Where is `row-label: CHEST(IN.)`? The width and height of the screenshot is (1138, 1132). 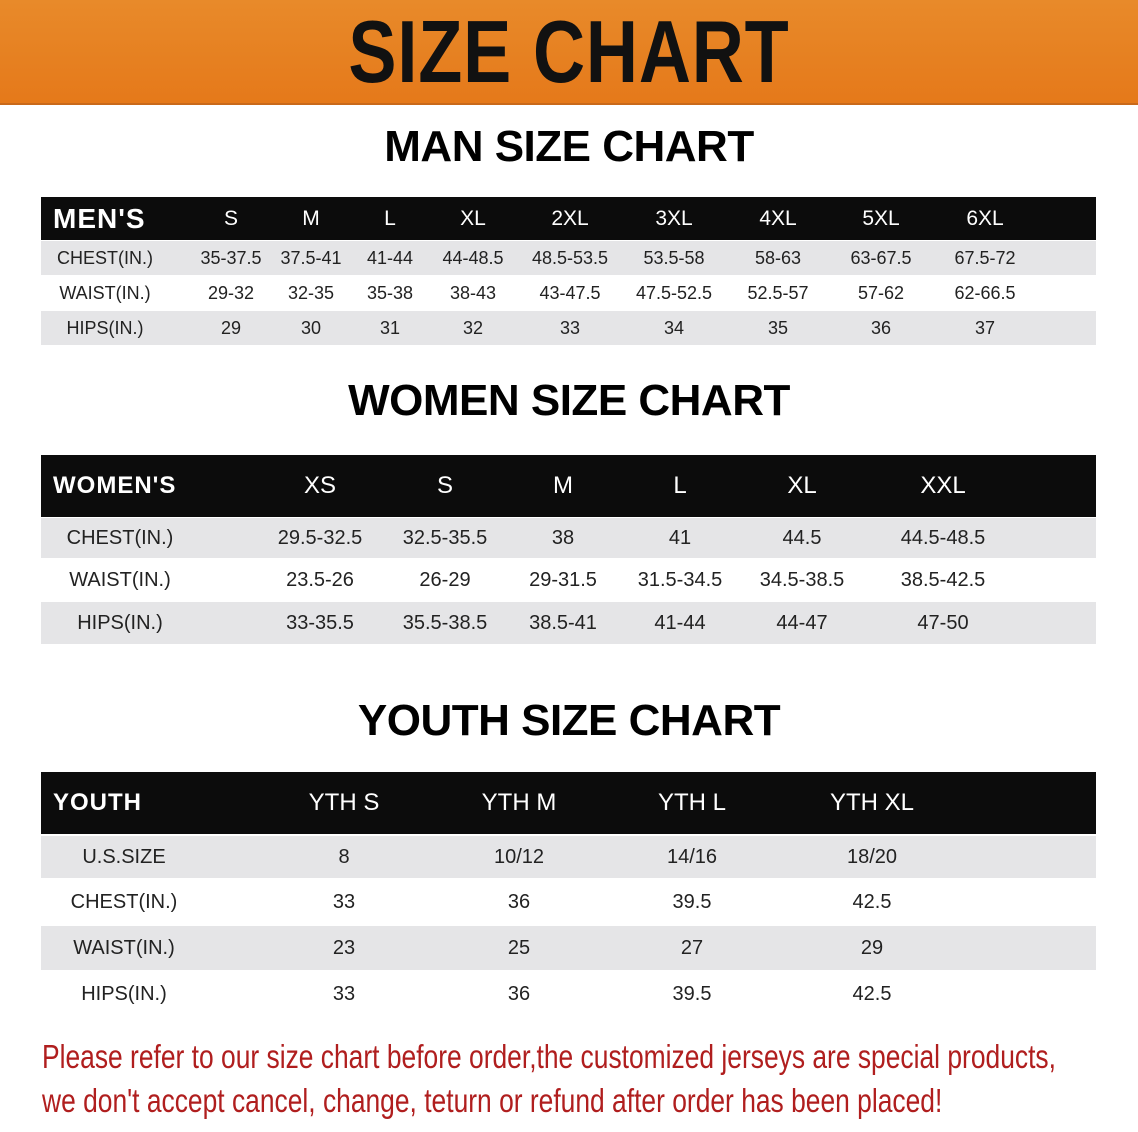 row-label: CHEST(IN.) is located at coordinates (105, 257).